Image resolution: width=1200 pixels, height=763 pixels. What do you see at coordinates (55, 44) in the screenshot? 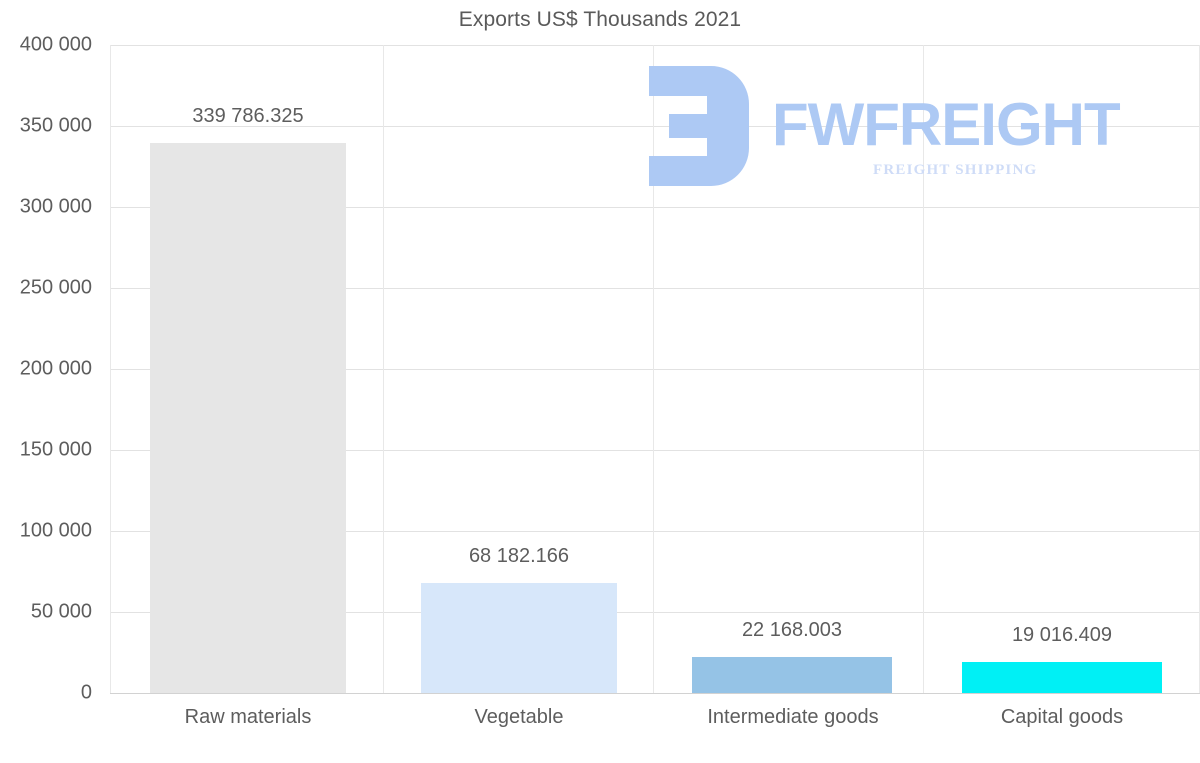
I see `y-tick-label-400000: 400 000` at bounding box center [55, 44].